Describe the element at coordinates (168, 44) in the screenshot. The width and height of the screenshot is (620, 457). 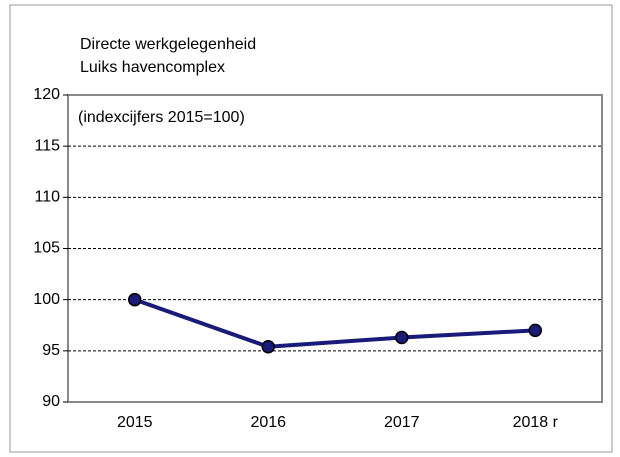
I see `chart-title: Directe werkgelegenheid` at that location.